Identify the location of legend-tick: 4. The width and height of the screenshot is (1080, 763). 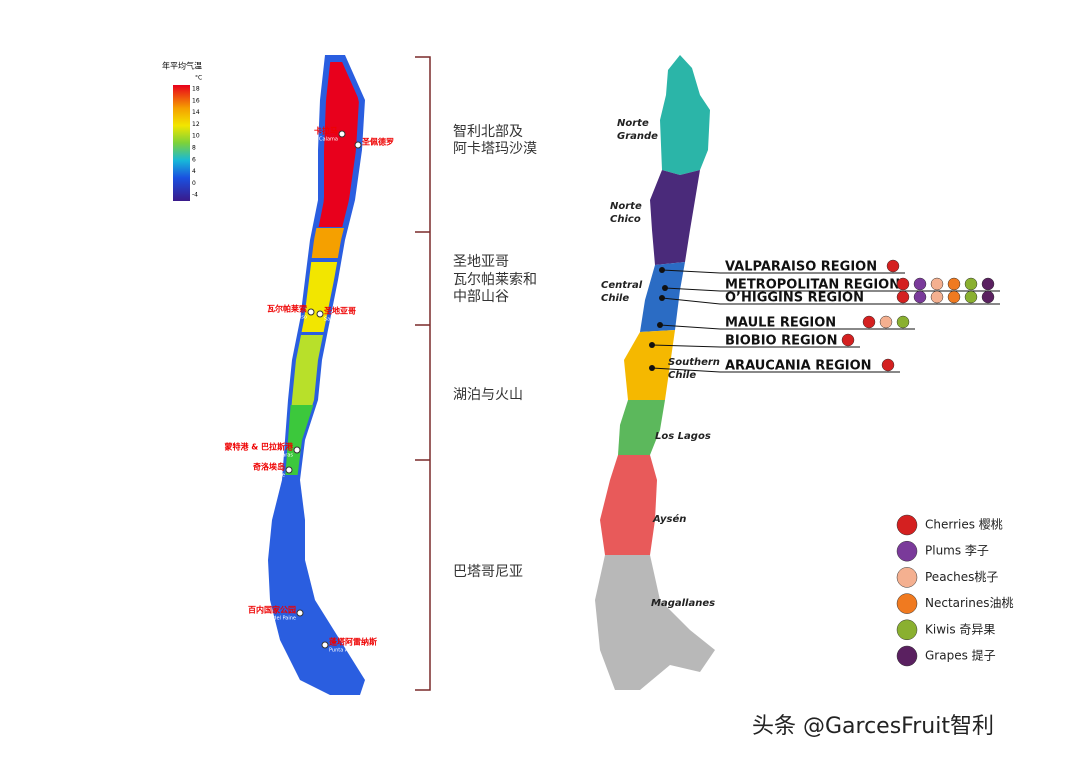
(194, 171).